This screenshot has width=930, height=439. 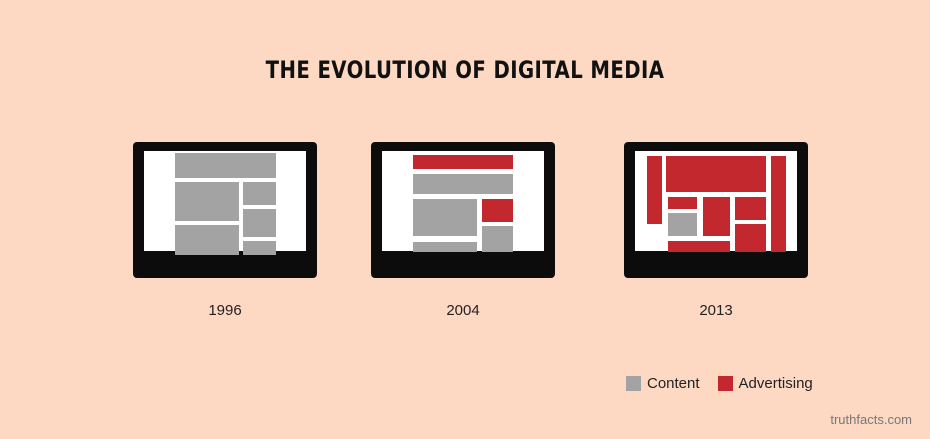 I want to click on legend-item-content: Content, so click(x=663, y=383).